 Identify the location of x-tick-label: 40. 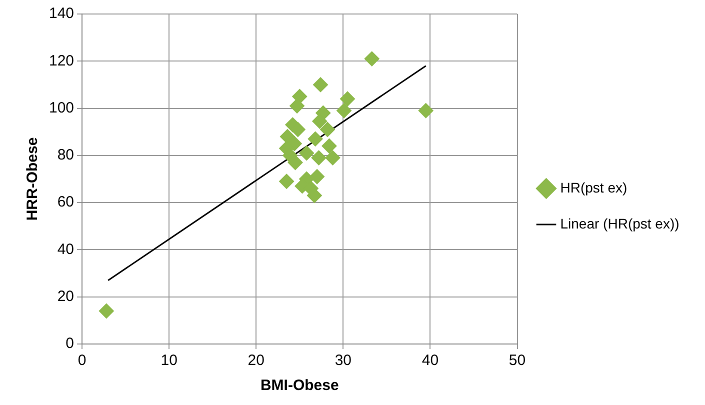
(430, 361).